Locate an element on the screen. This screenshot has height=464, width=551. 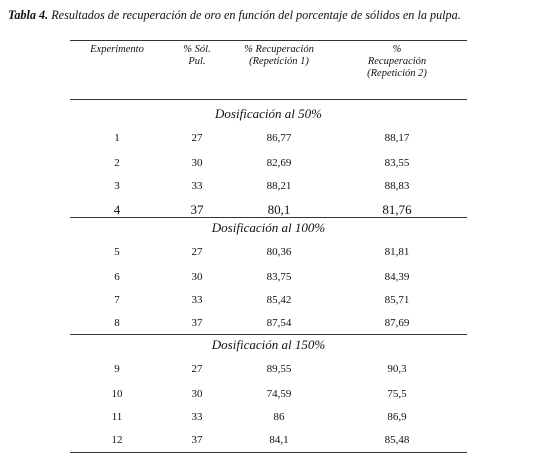
table-cell-r1: 86 is located at coordinates (279, 417).